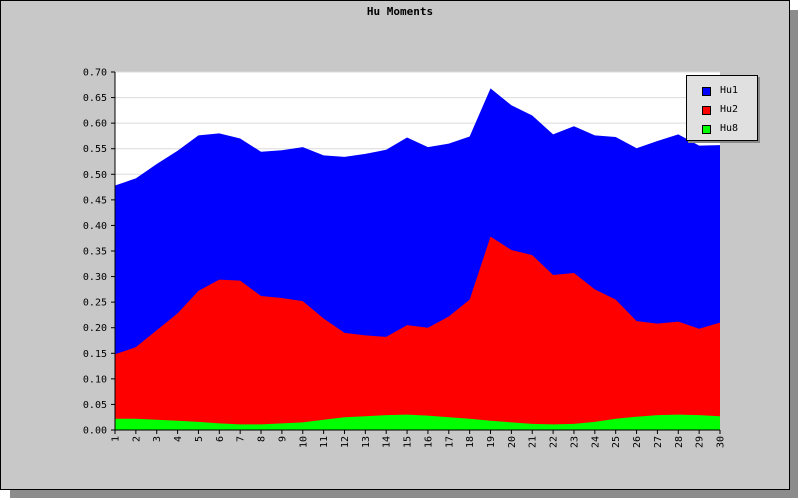 The height and width of the screenshot is (500, 800). What do you see at coordinates (199, 439) in the screenshot?
I see `x-tick-label: 5` at bounding box center [199, 439].